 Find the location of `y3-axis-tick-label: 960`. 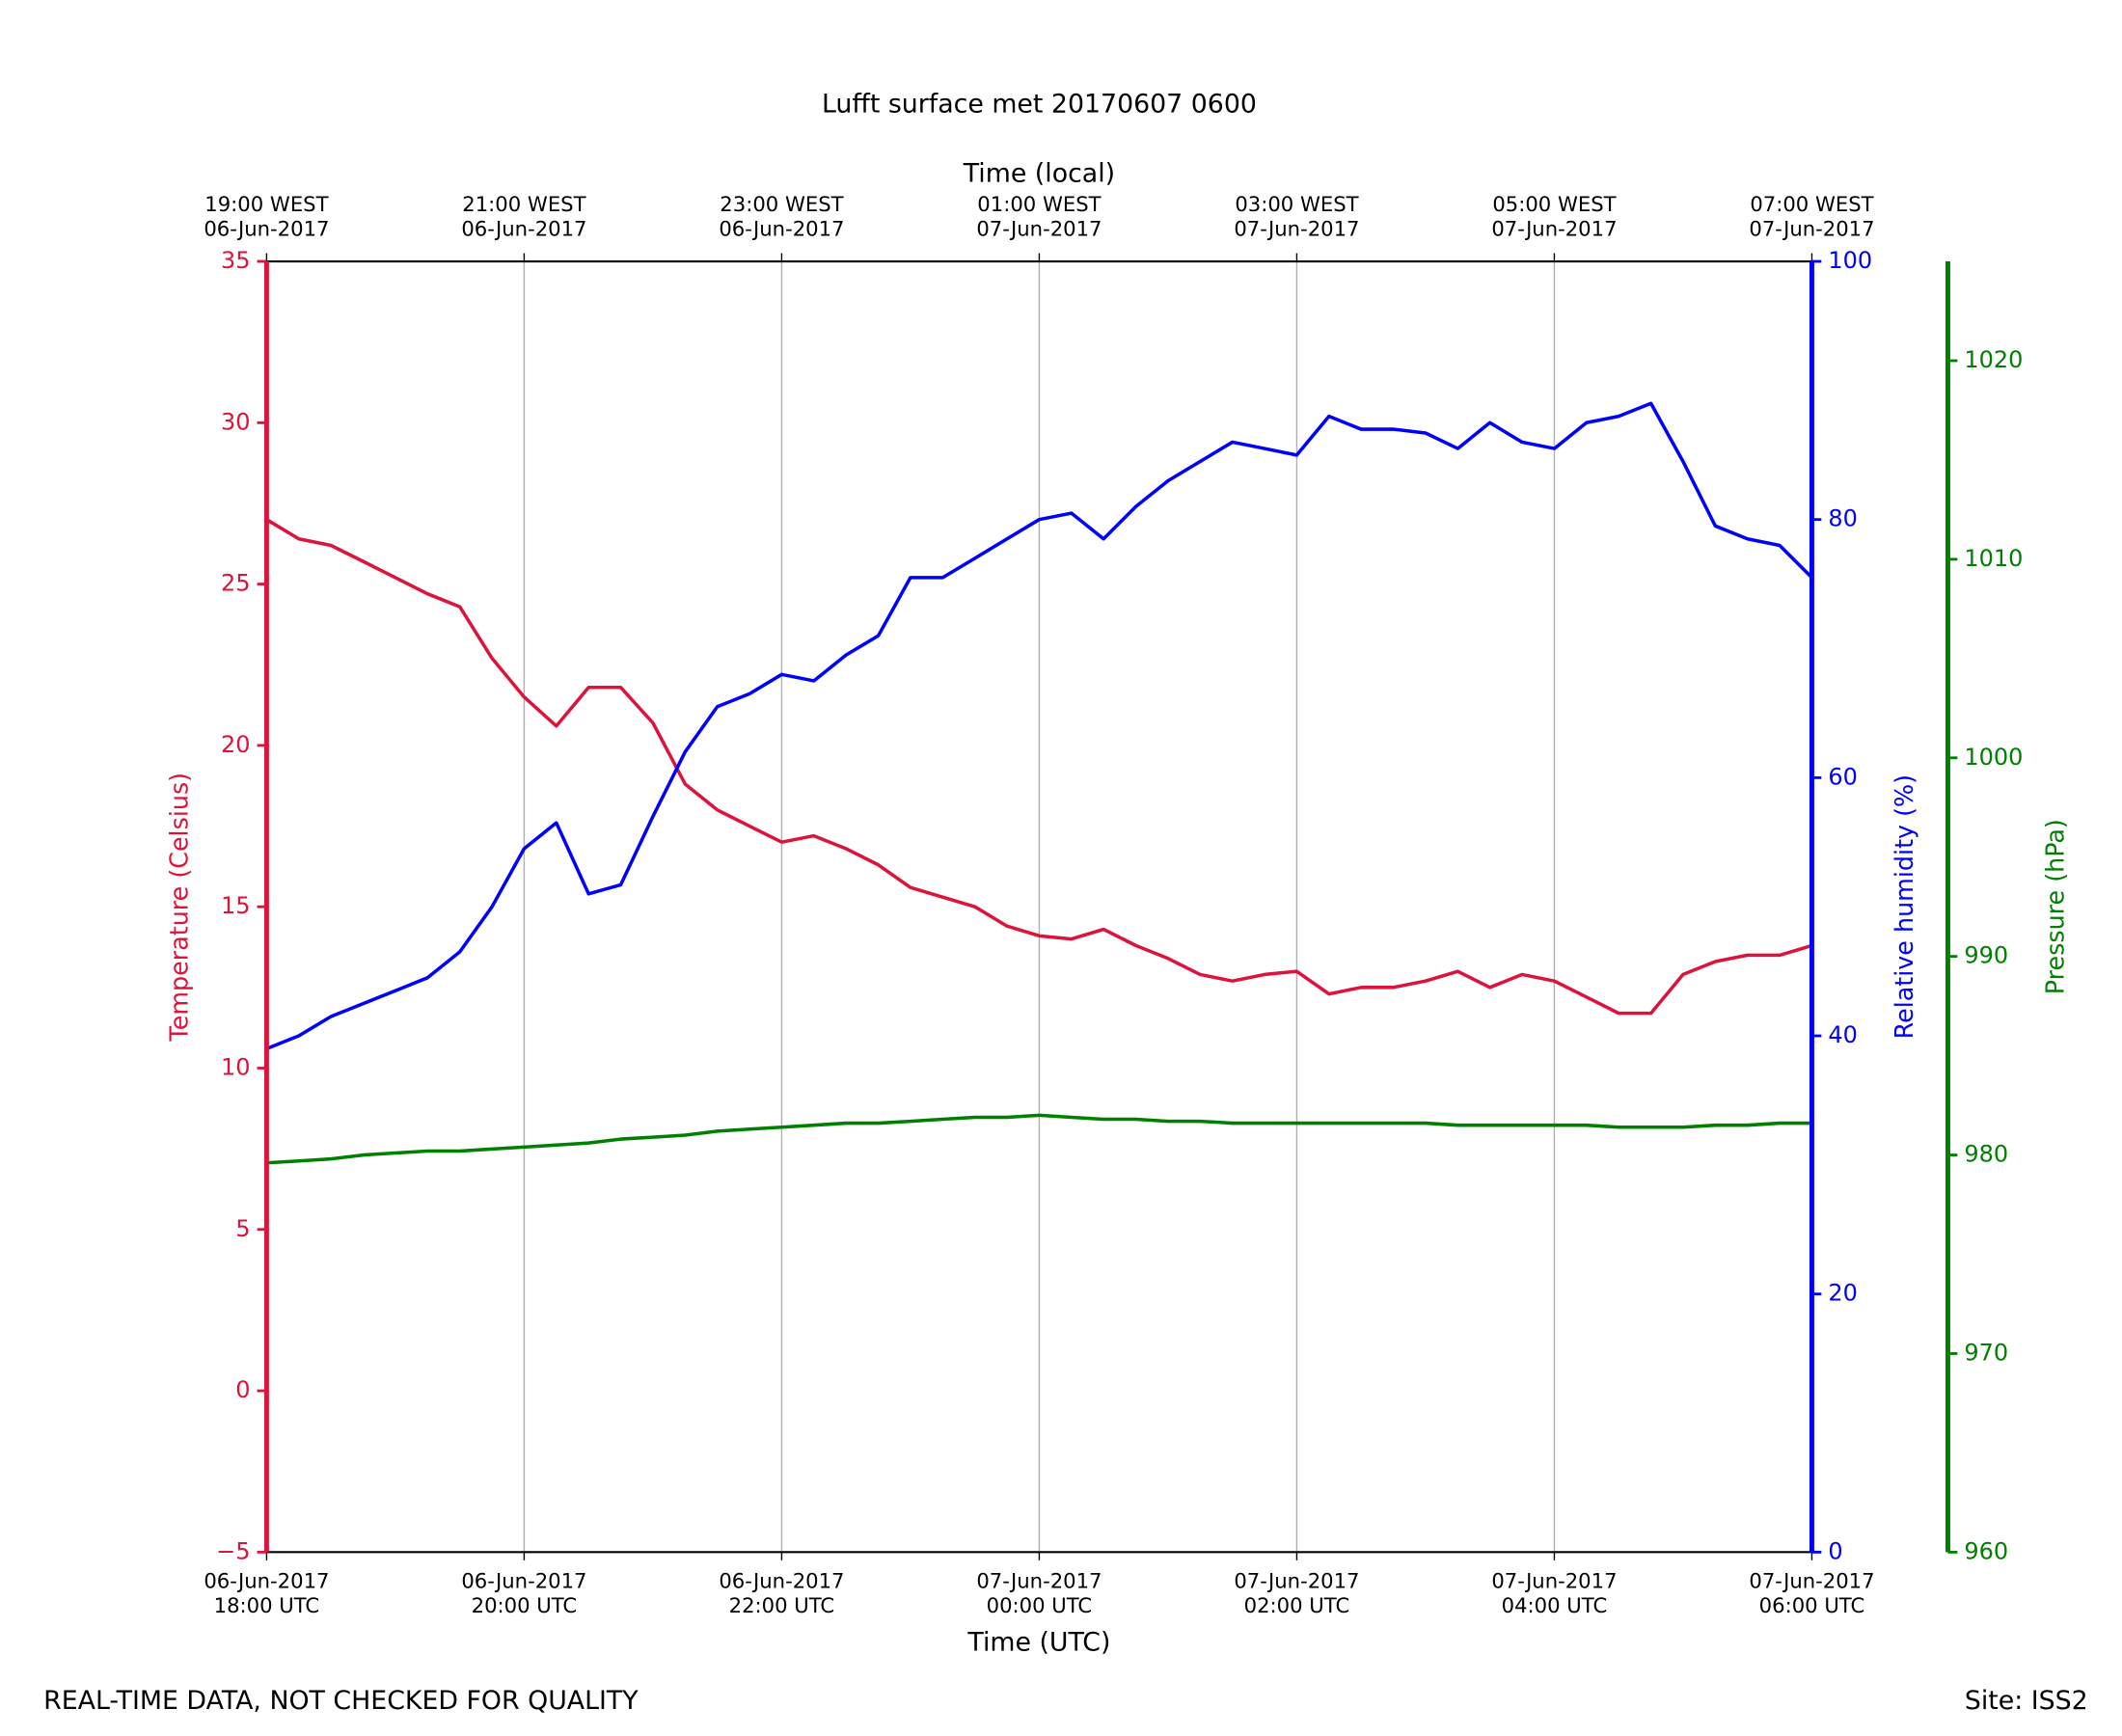

y3-axis-tick-label: 960 is located at coordinates (1986, 1550).